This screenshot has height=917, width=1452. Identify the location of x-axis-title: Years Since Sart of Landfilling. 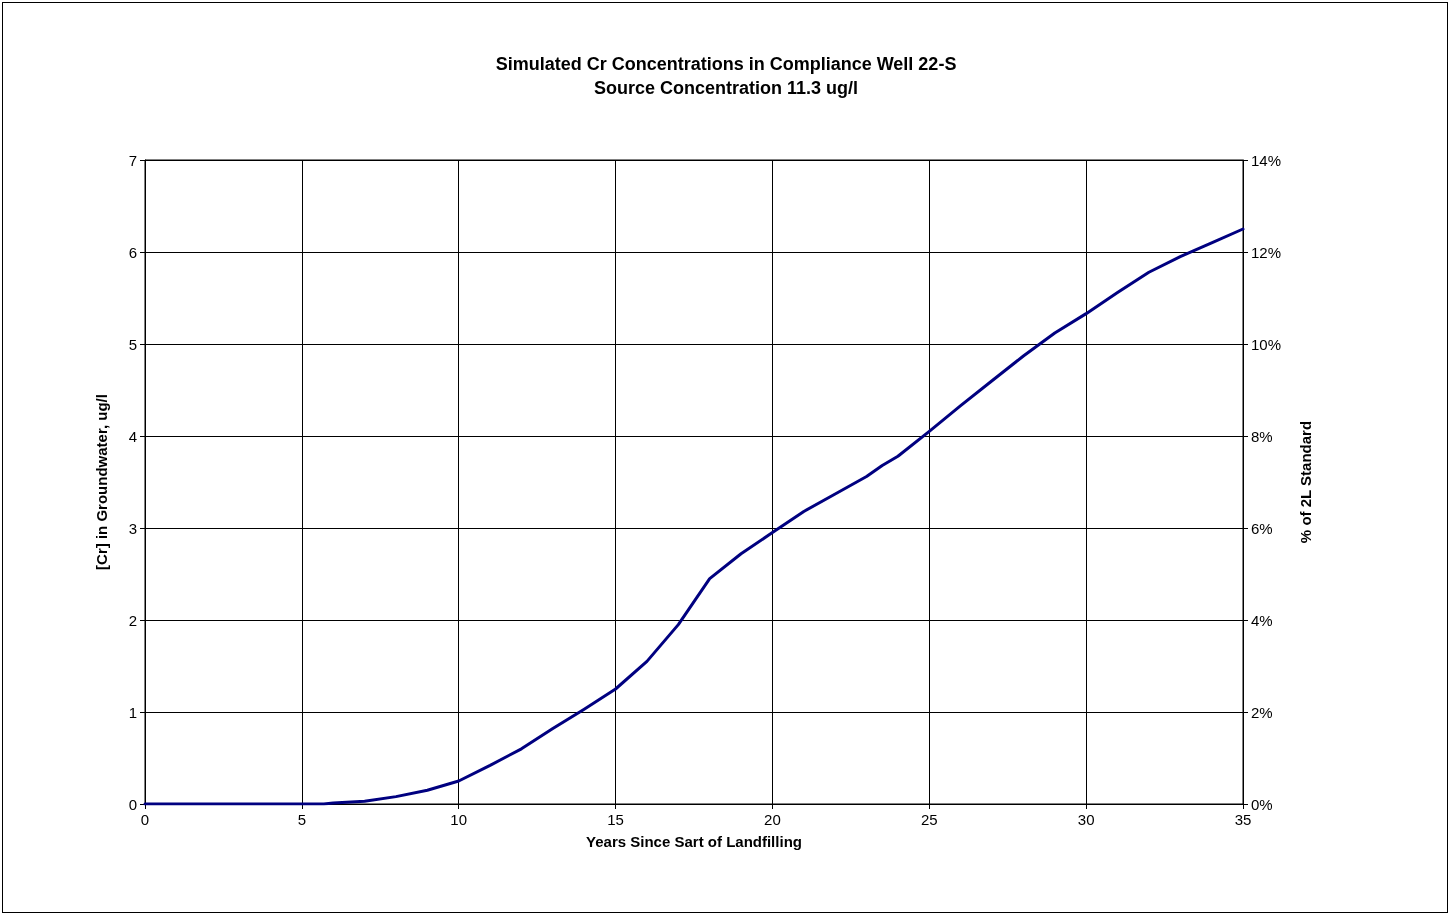
(694, 841).